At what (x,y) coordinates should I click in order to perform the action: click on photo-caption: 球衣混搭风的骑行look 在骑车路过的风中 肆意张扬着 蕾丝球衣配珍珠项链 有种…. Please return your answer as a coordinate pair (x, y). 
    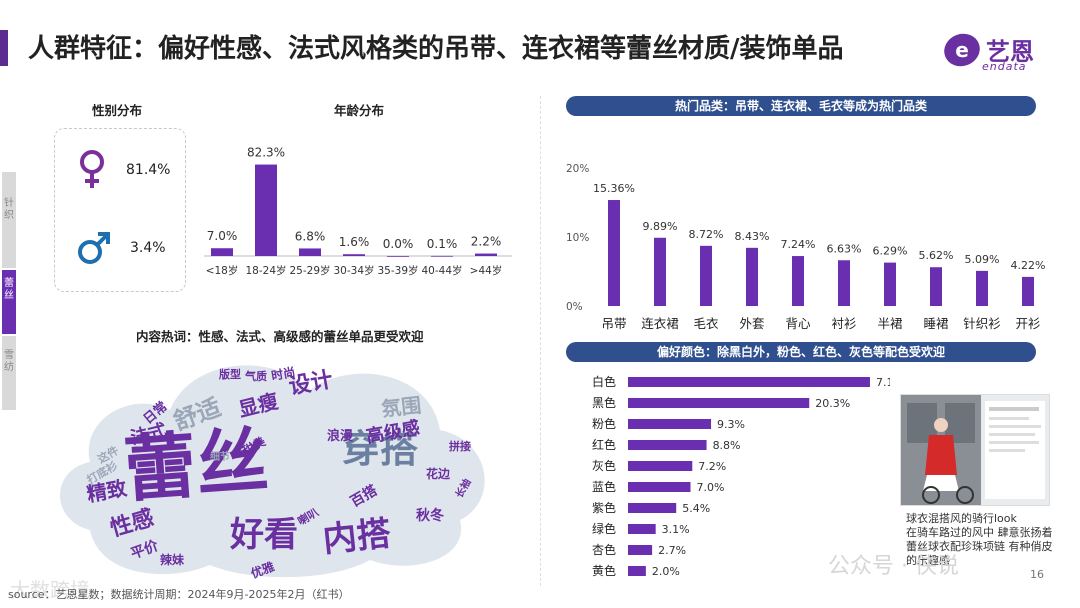
    Looking at the image, I should click on (984, 540).